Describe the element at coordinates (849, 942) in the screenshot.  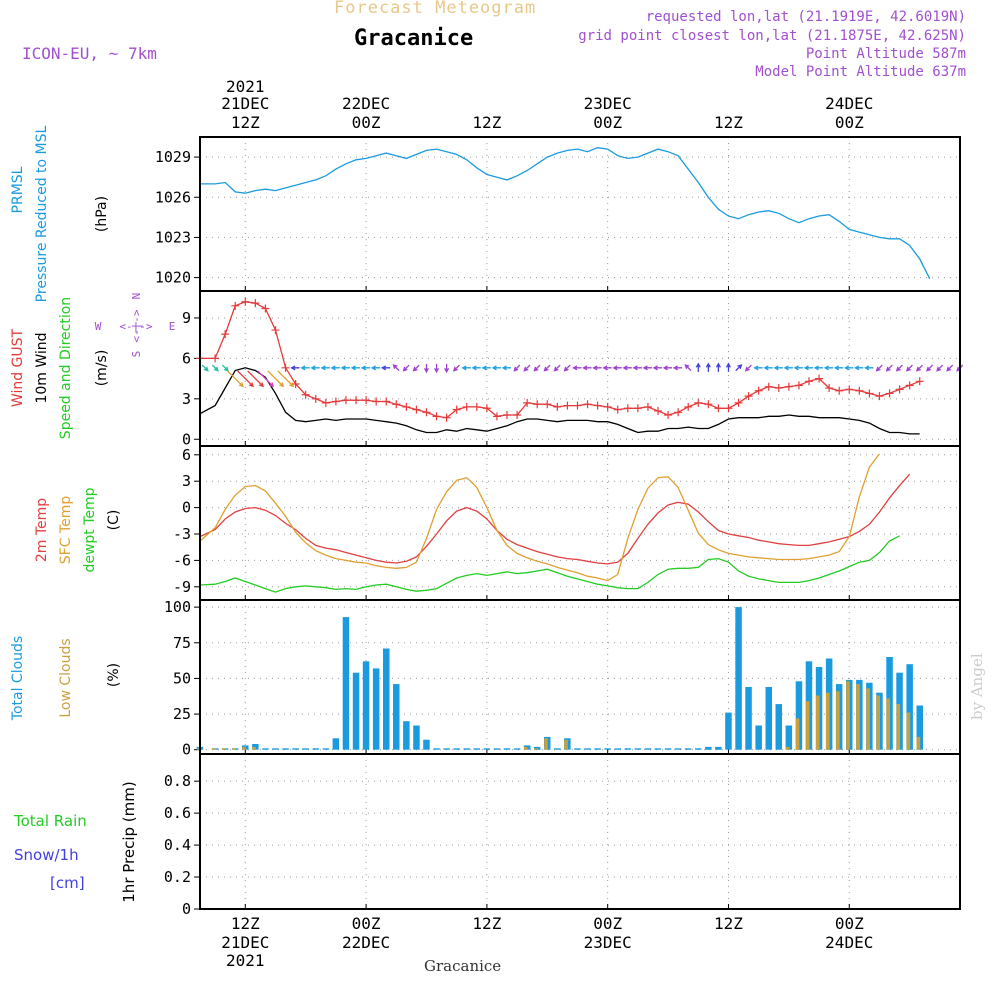
I see `bottom-time-label: 24DEC` at that location.